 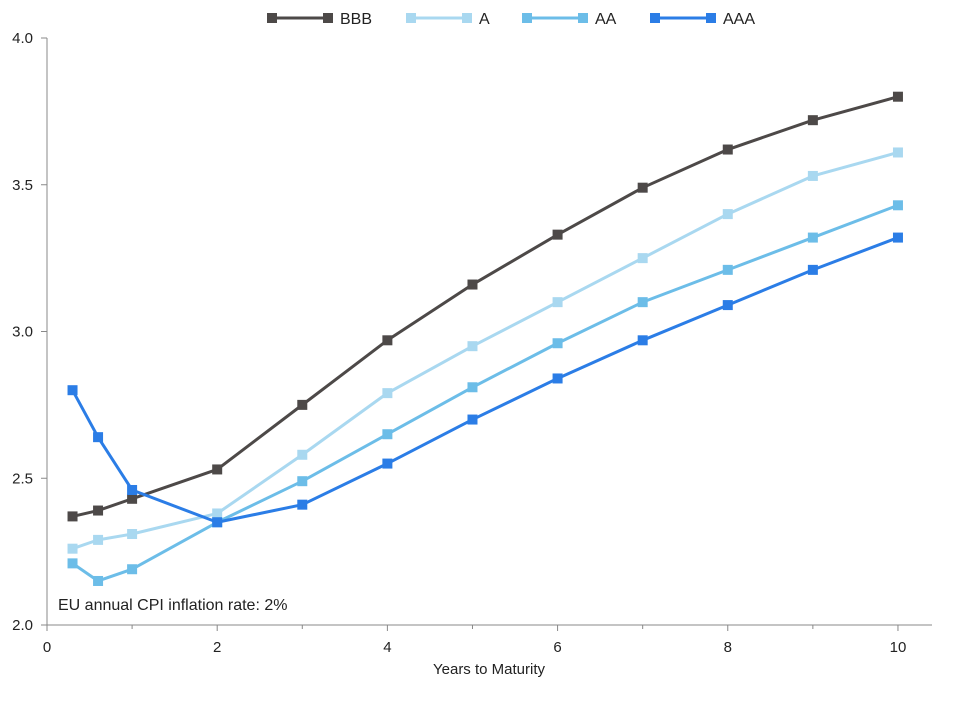 I want to click on y-tick-label: 2.0, so click(x=22, y=625).